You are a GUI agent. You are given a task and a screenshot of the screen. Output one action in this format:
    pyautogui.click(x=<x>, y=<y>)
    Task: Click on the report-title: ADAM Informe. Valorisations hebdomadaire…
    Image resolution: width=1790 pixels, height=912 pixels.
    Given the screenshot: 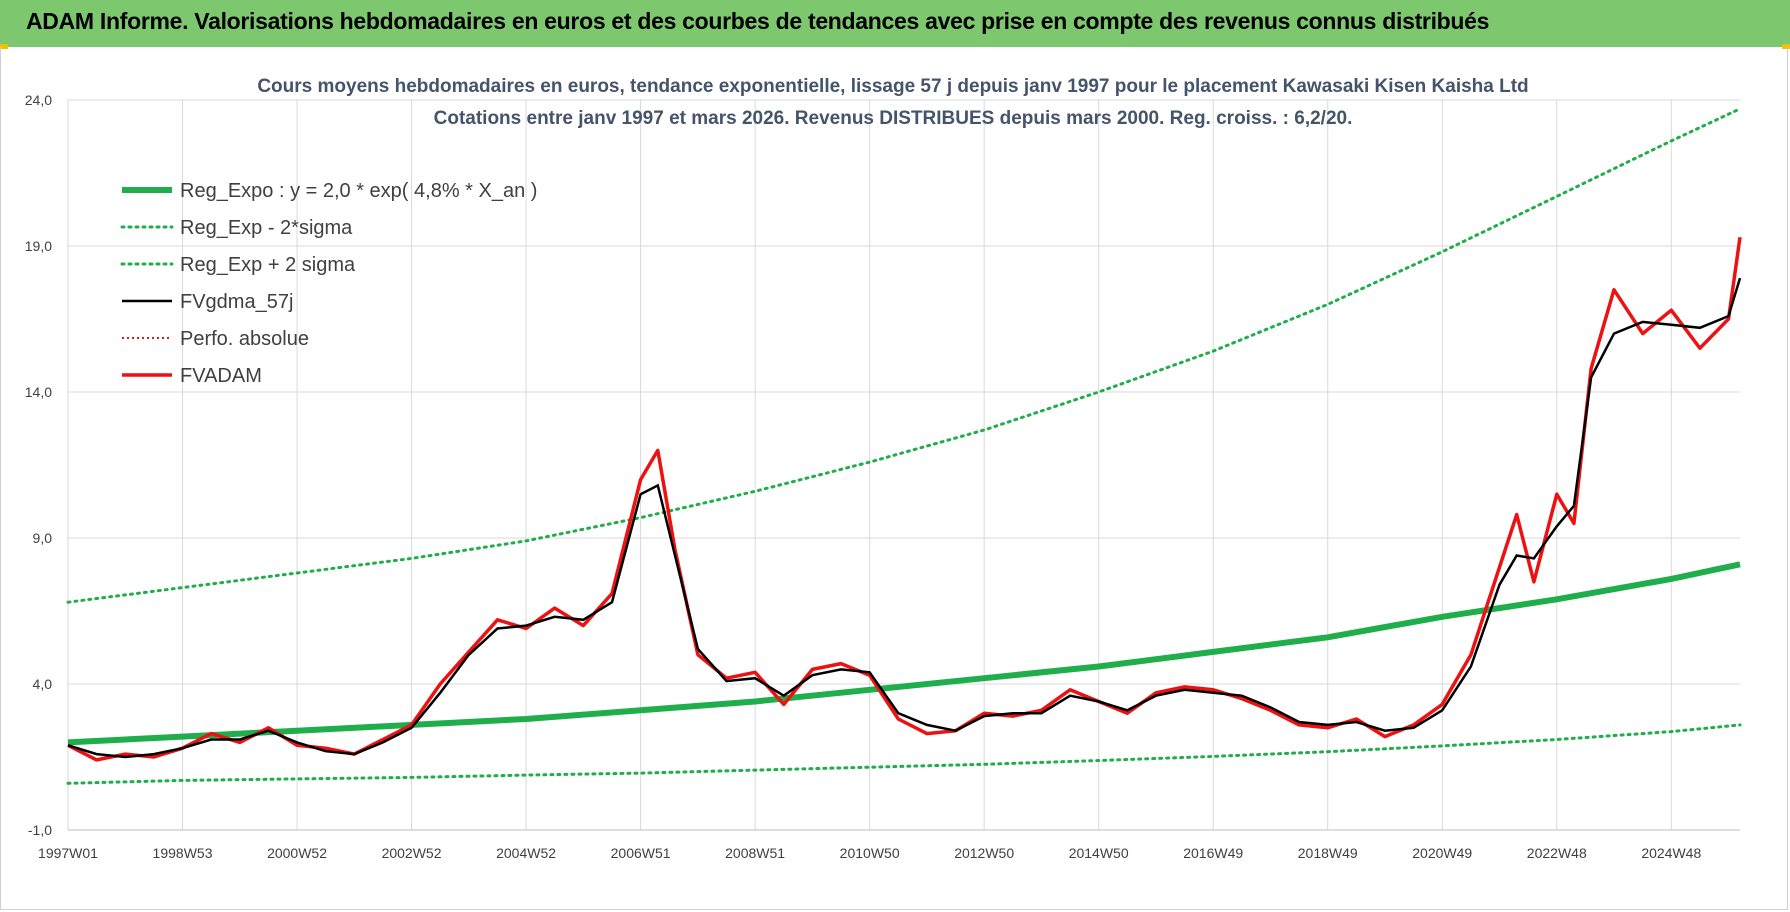 What is the action you would take?
    pyautogui.click(x=758, y=21)
    